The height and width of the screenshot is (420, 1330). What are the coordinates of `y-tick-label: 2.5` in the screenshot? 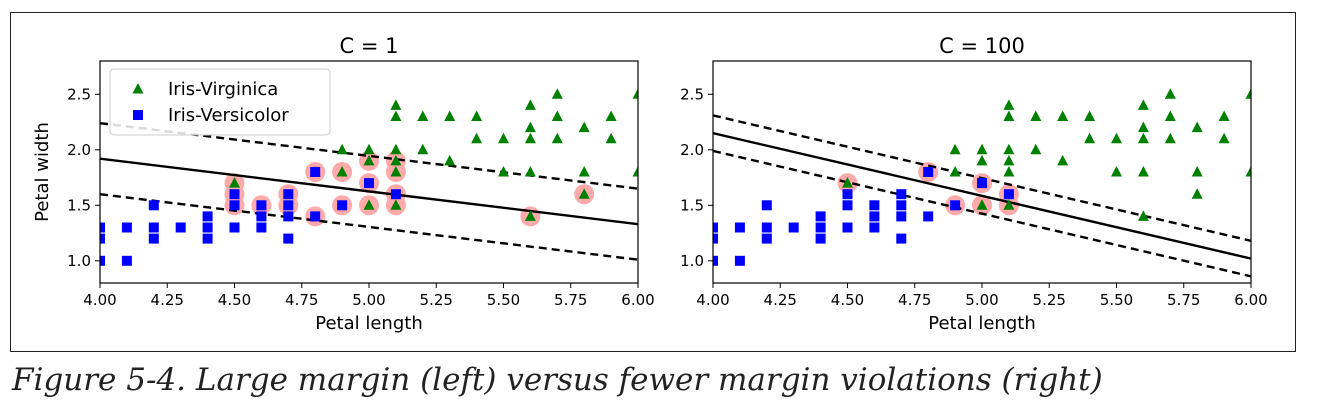 It's located at (79, 94).